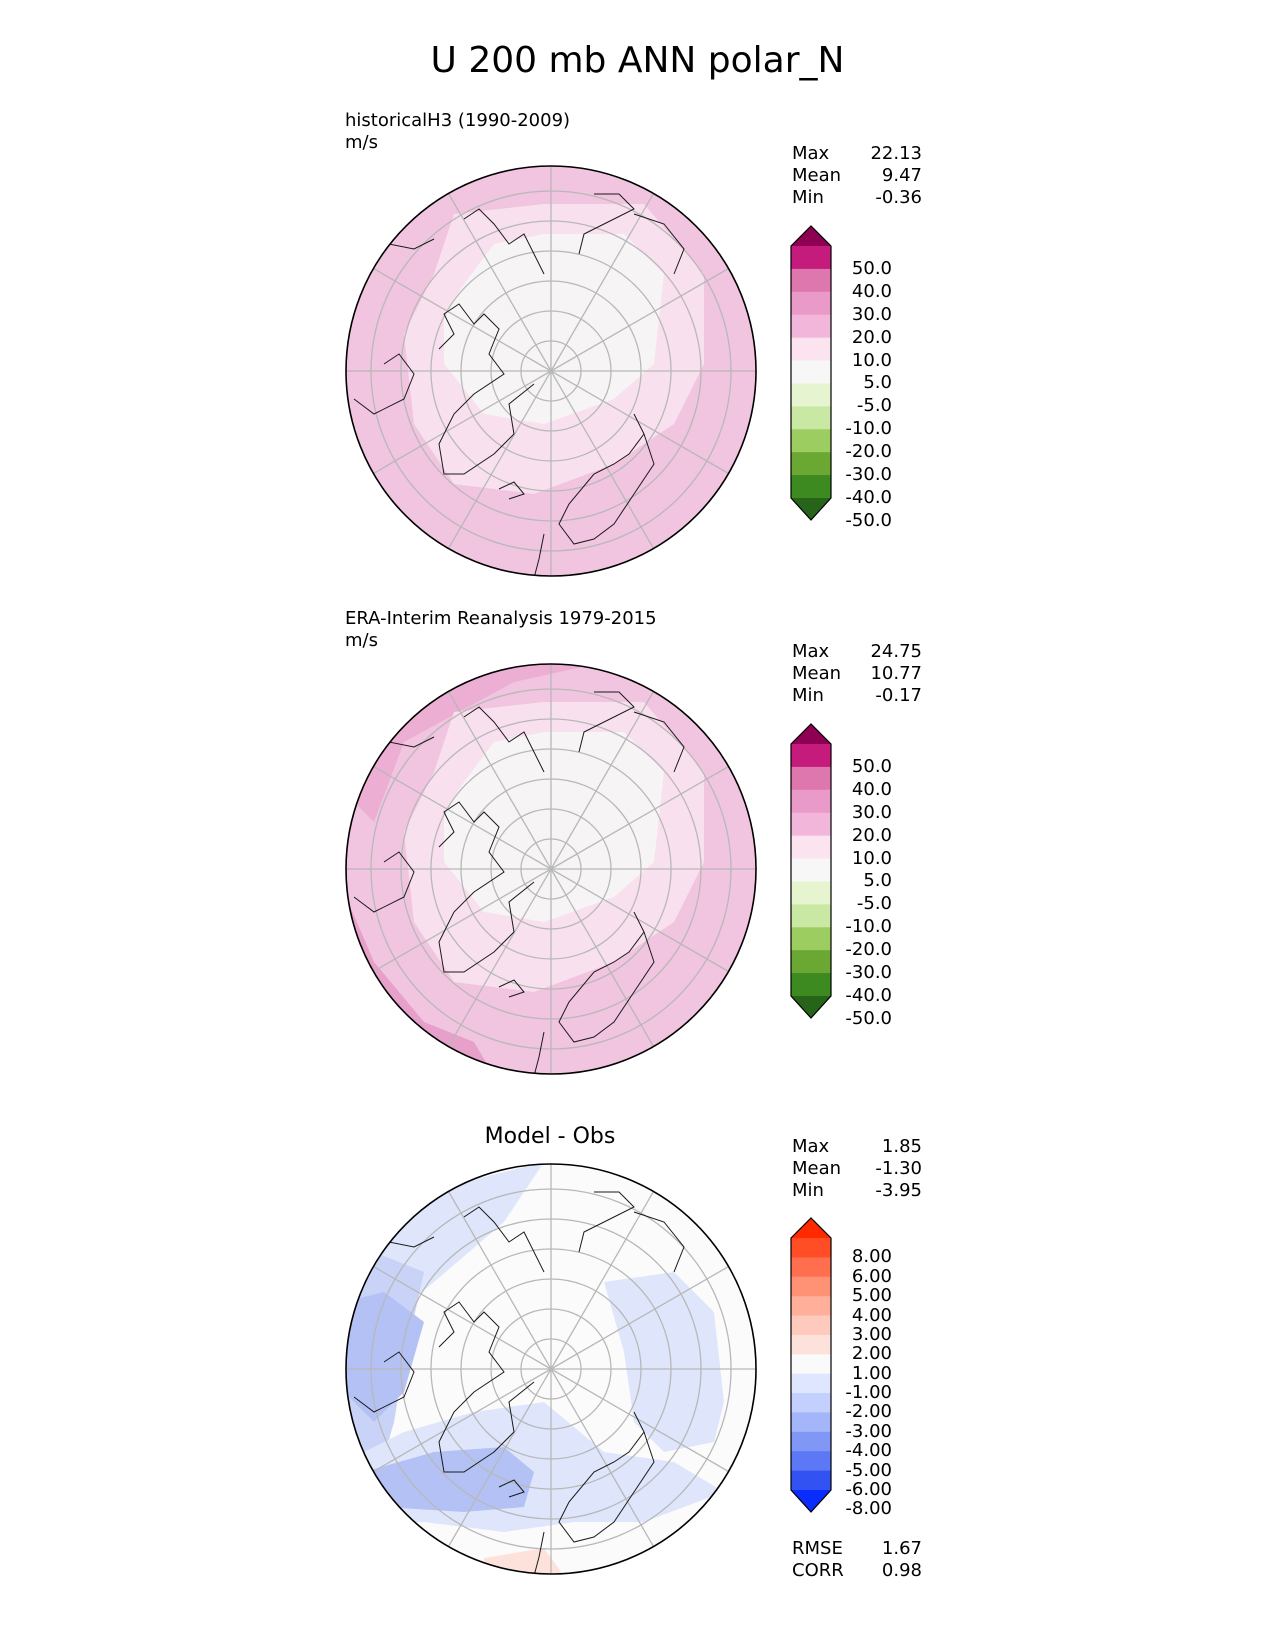  What do you see at coordinates (868, 1509) in the screenshot?
I see `colorbar-tick-label: -8.00` at bounding box center [868, 1509].